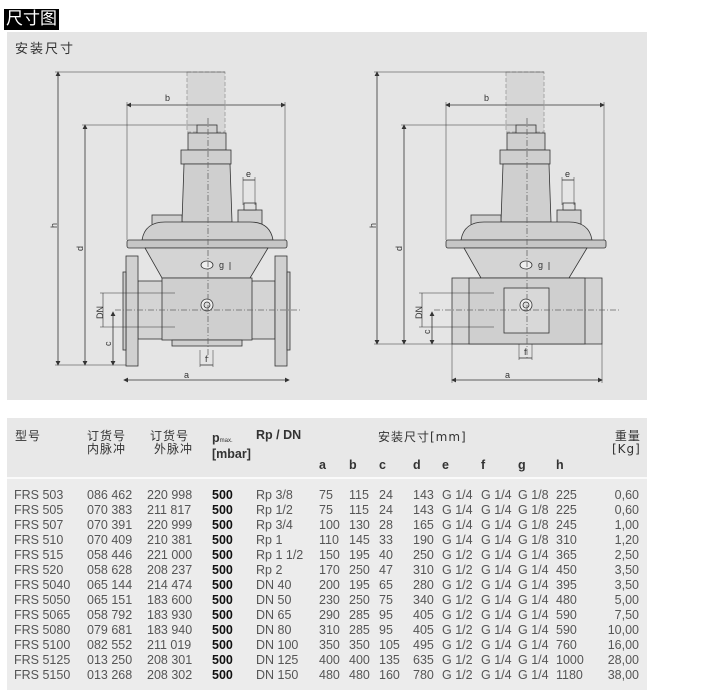 Image resolution: width=711 pixels, height=690 pixels. I want to click on cell-h: 365, so click(566, 555).